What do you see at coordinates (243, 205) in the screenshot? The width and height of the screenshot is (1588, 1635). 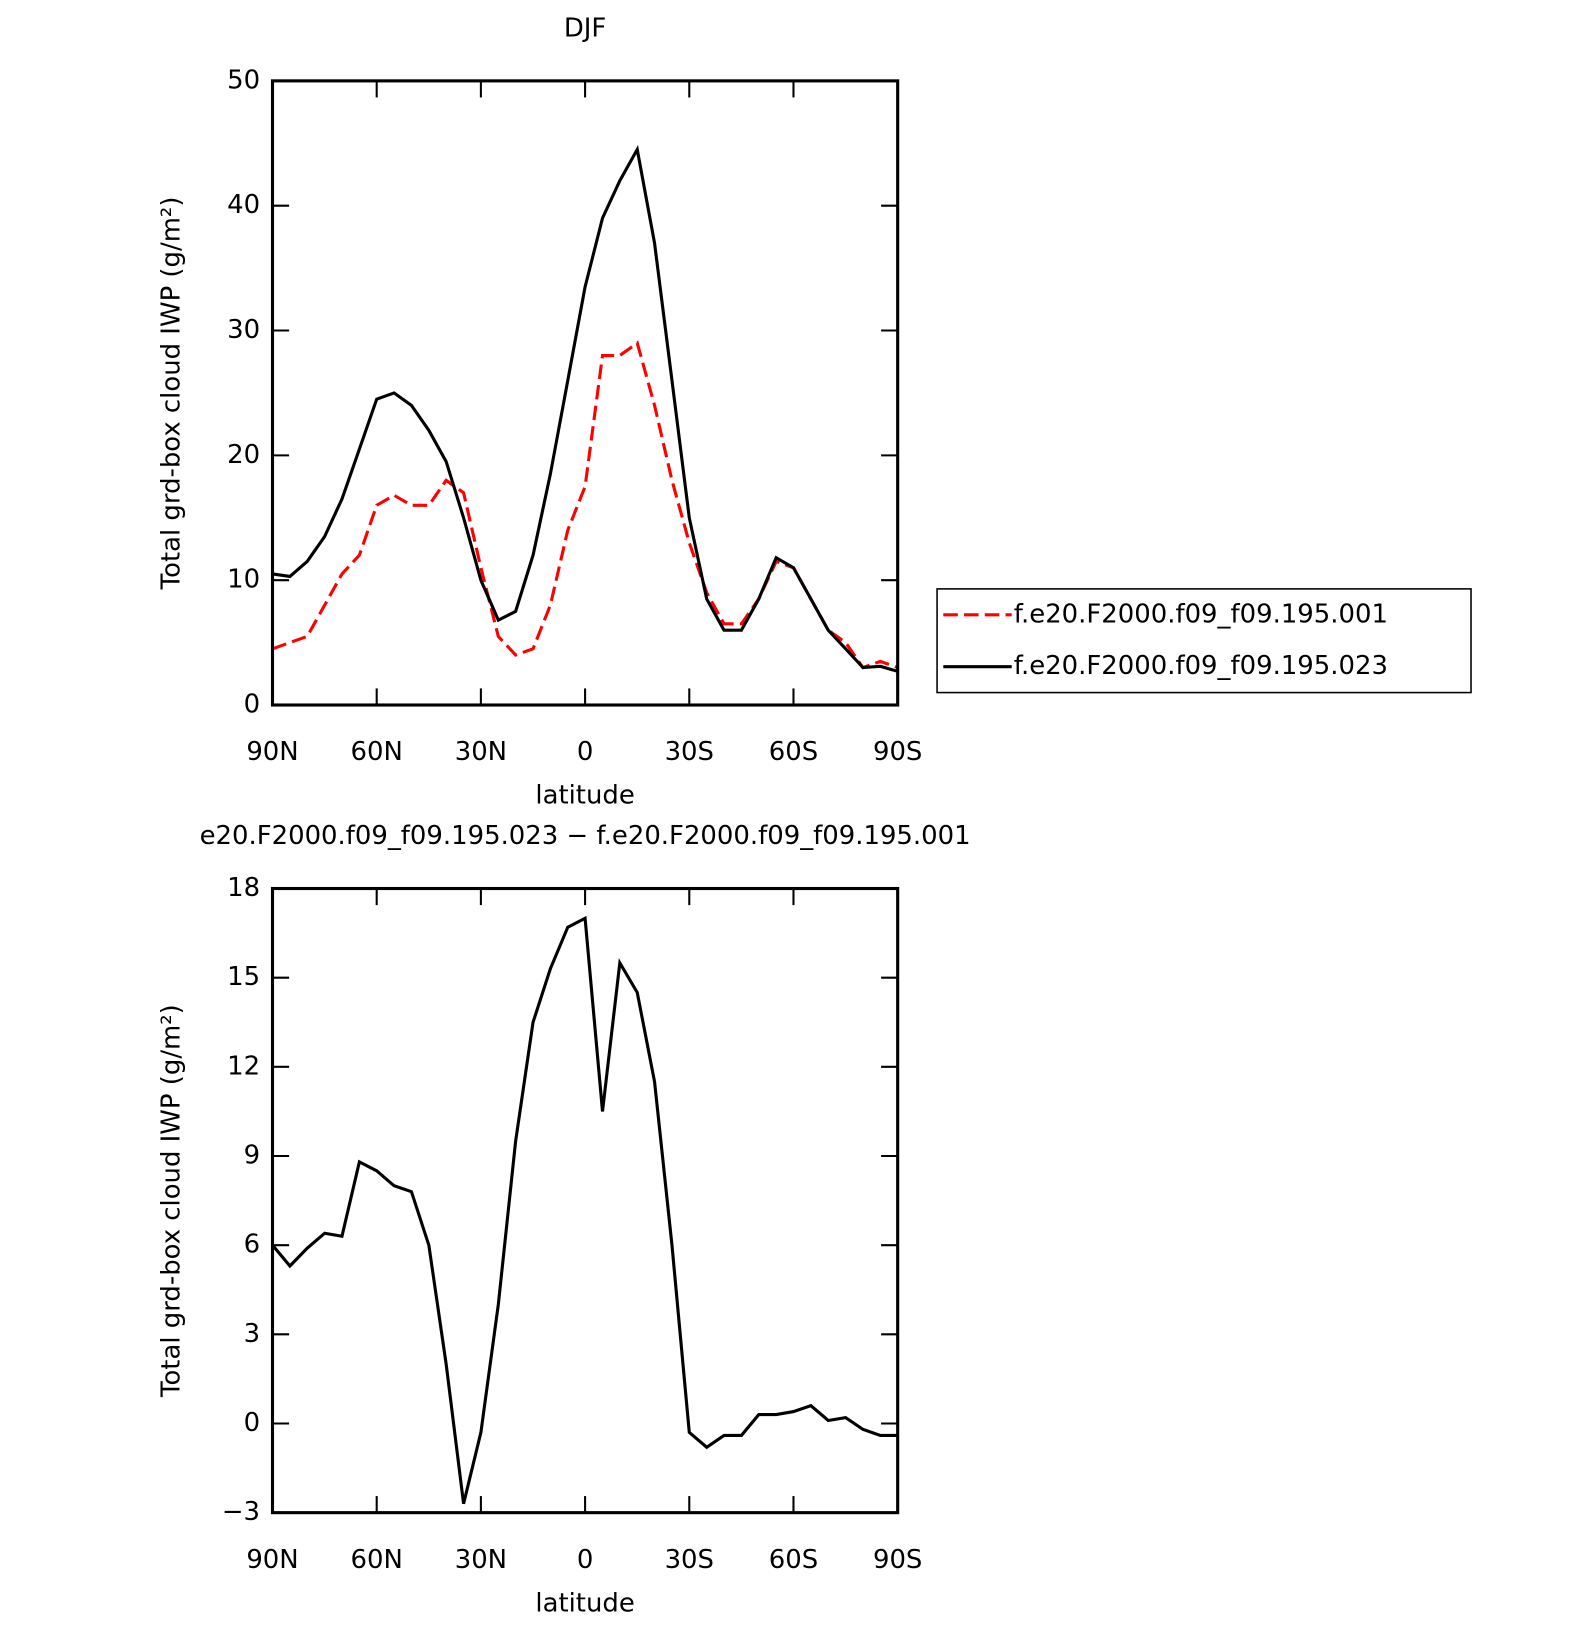 I see `y-tick-label: 40` at bounding box center [243, 205].